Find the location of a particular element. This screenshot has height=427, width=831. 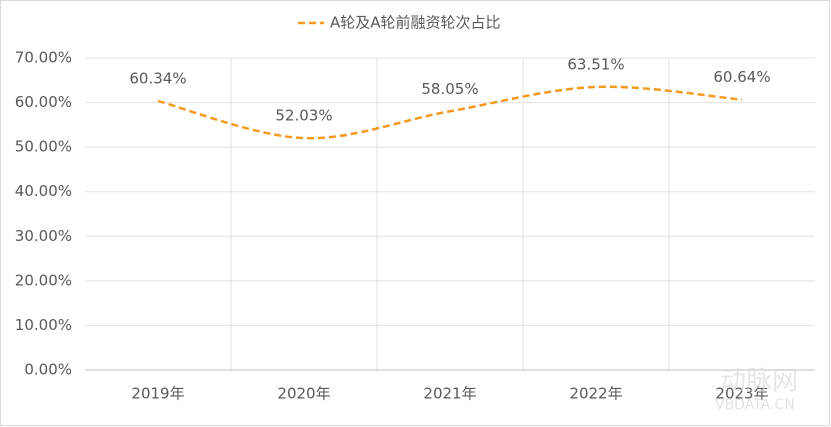

x-tick-label: 2023年 is located at coordinates (741, 394).